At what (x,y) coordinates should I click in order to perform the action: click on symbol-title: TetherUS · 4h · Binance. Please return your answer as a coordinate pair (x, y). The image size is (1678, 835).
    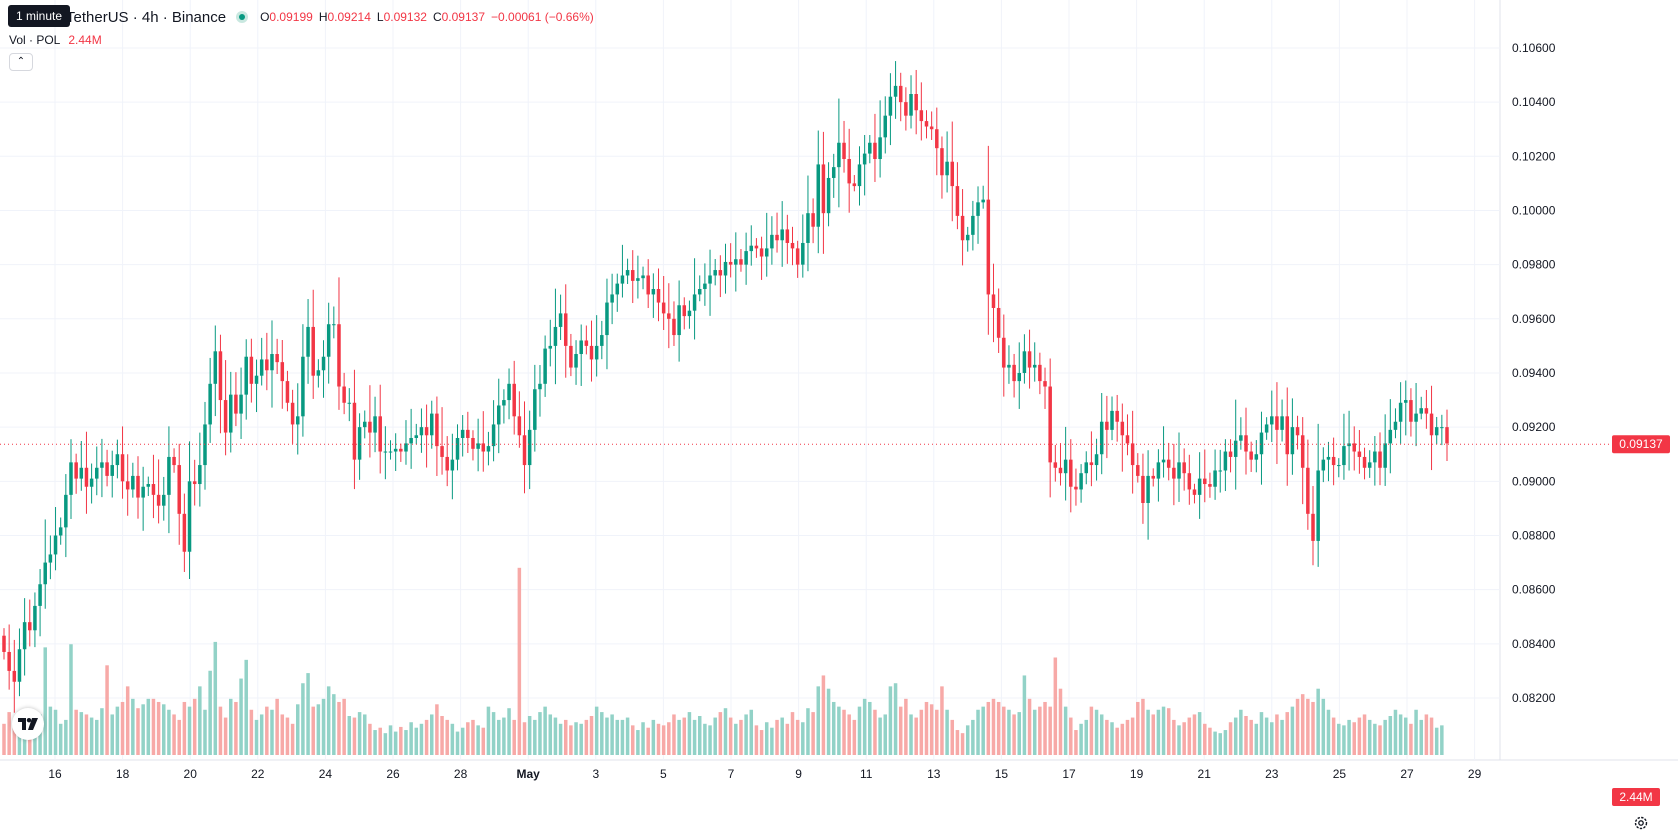
    Looking at the image, I should click on (146, 17).